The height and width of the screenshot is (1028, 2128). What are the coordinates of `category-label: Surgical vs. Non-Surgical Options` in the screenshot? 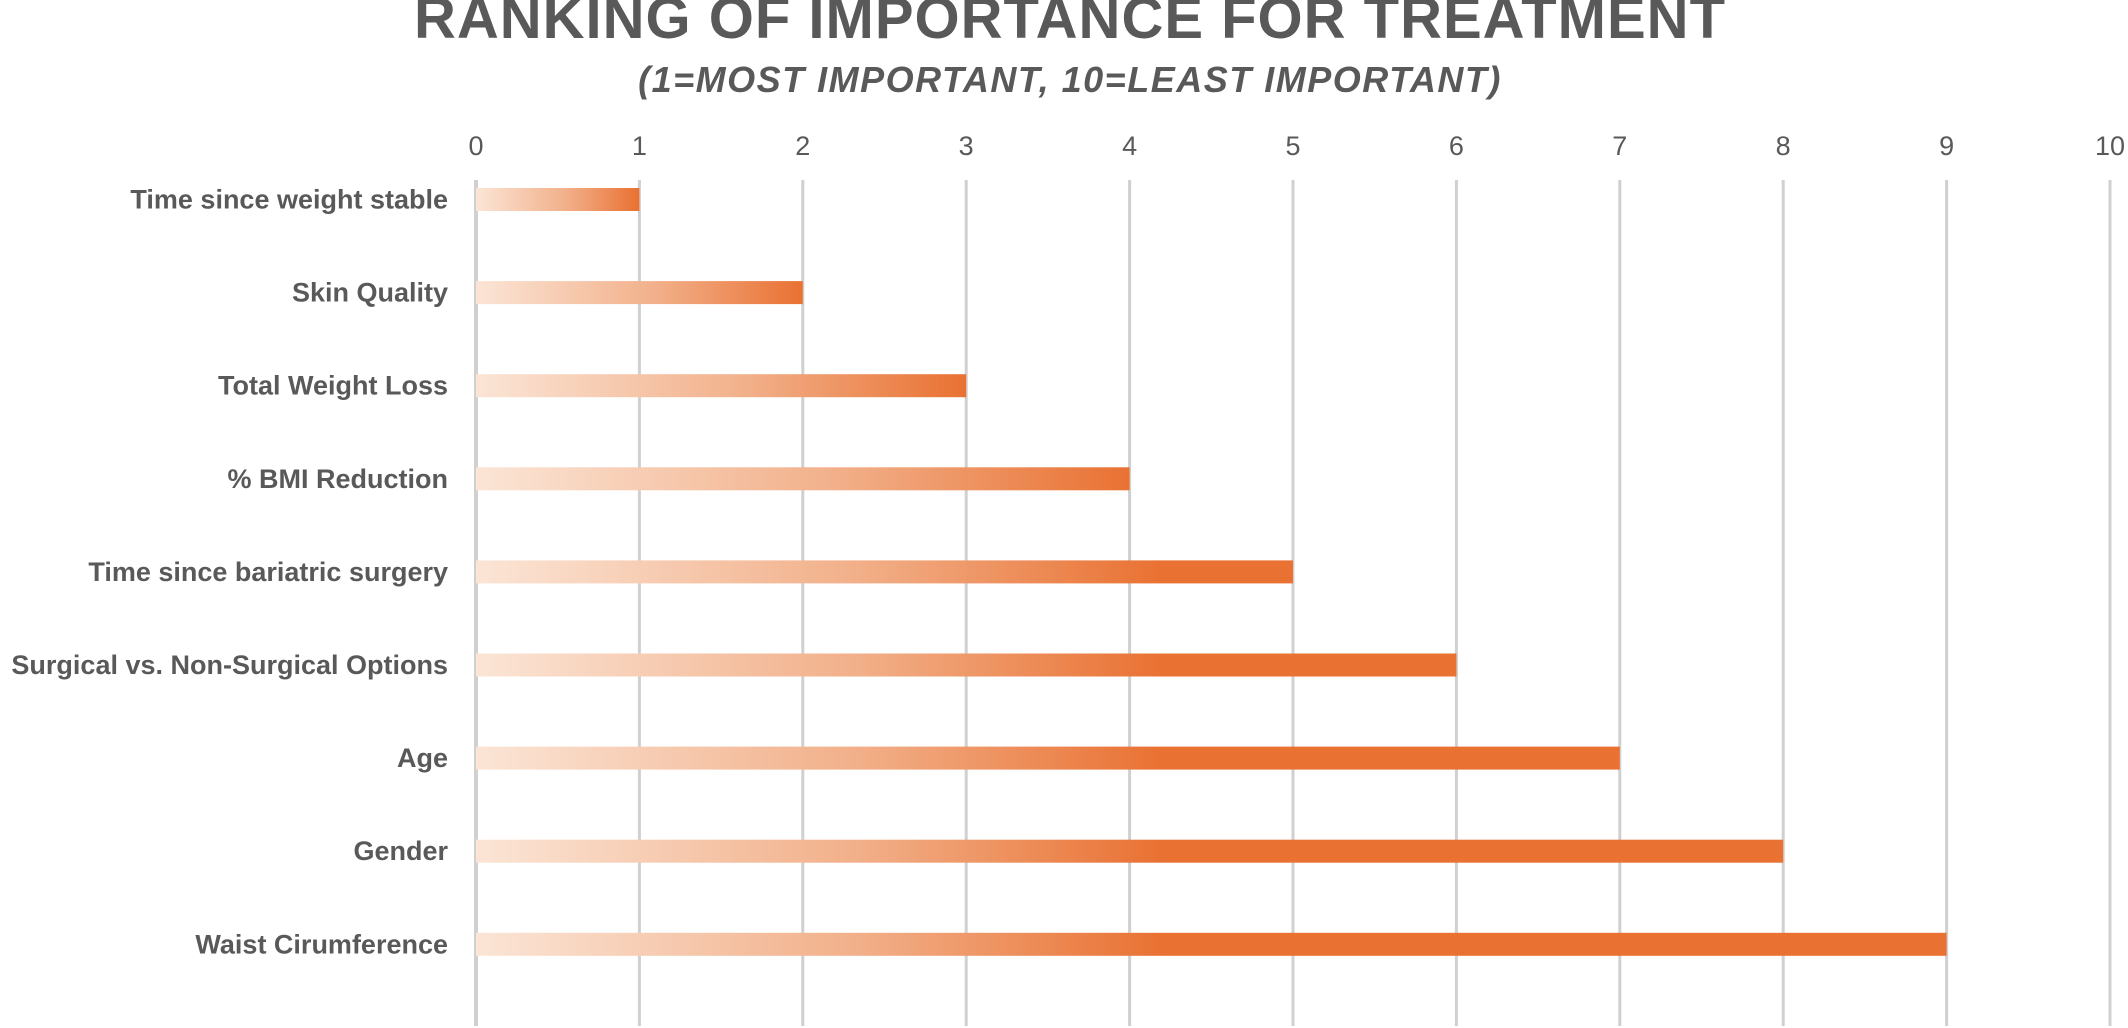 It's located at (229, 665).